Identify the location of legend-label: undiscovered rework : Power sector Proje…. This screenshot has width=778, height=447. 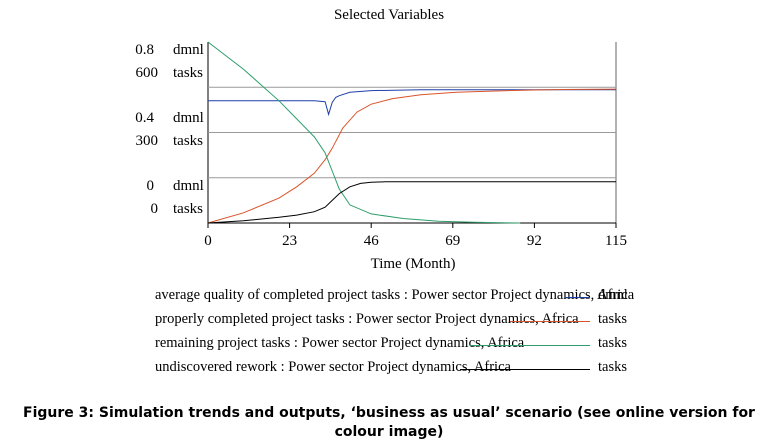
(333, 367).